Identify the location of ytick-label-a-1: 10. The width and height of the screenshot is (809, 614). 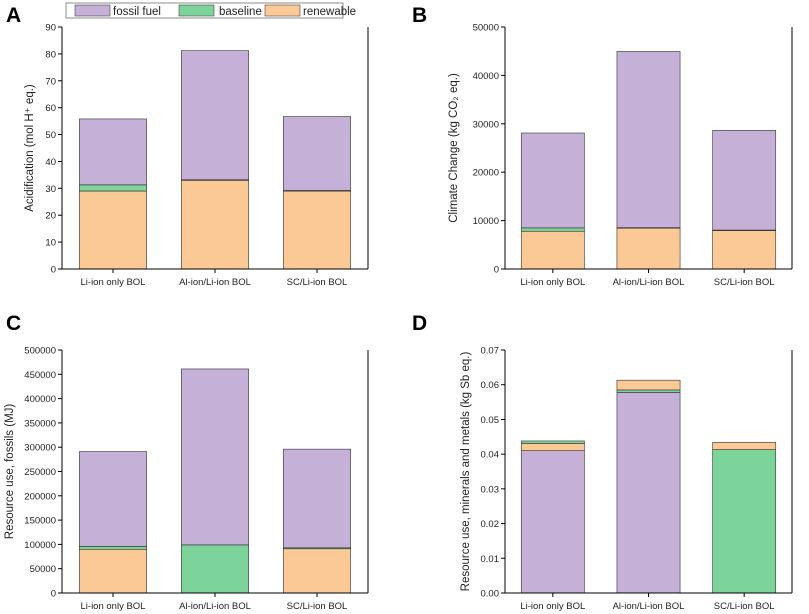
(50, 243).